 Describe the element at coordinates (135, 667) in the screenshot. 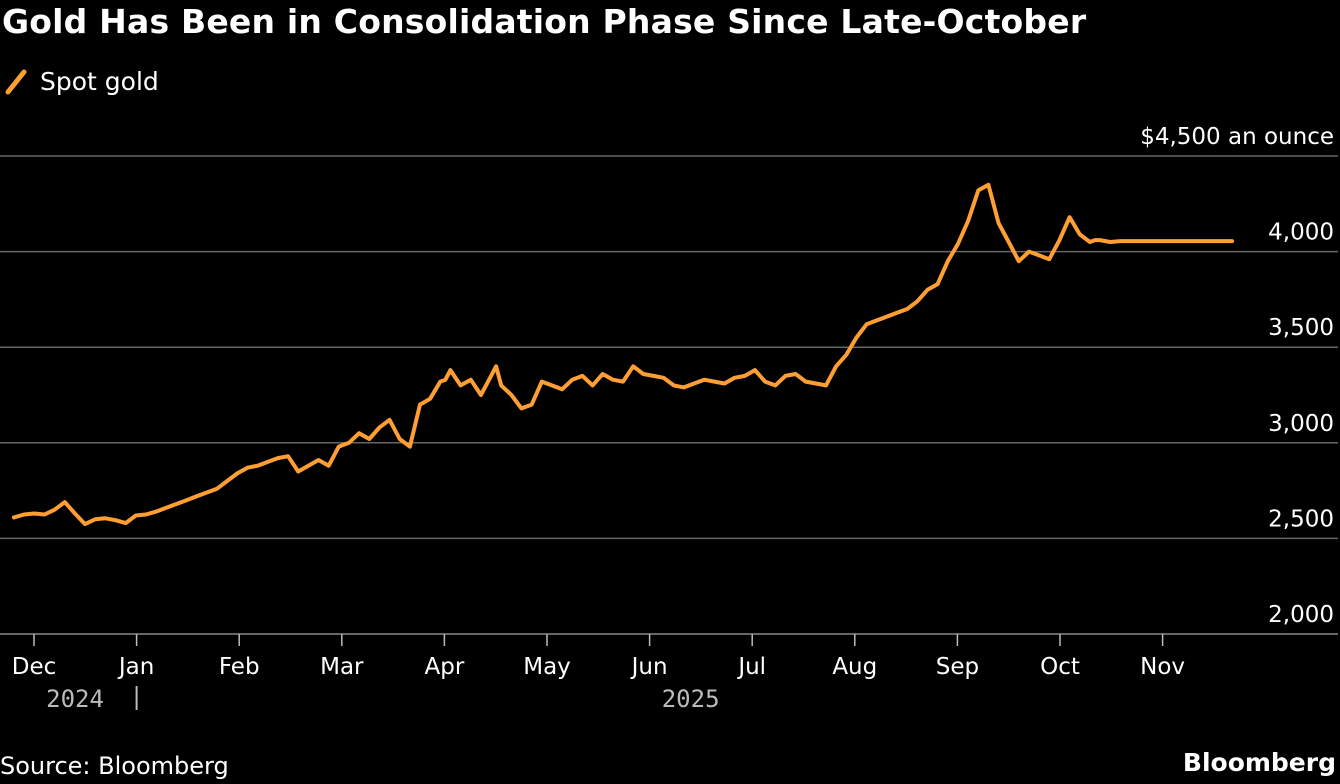

I see `x-tick-label: Jan` at that location.